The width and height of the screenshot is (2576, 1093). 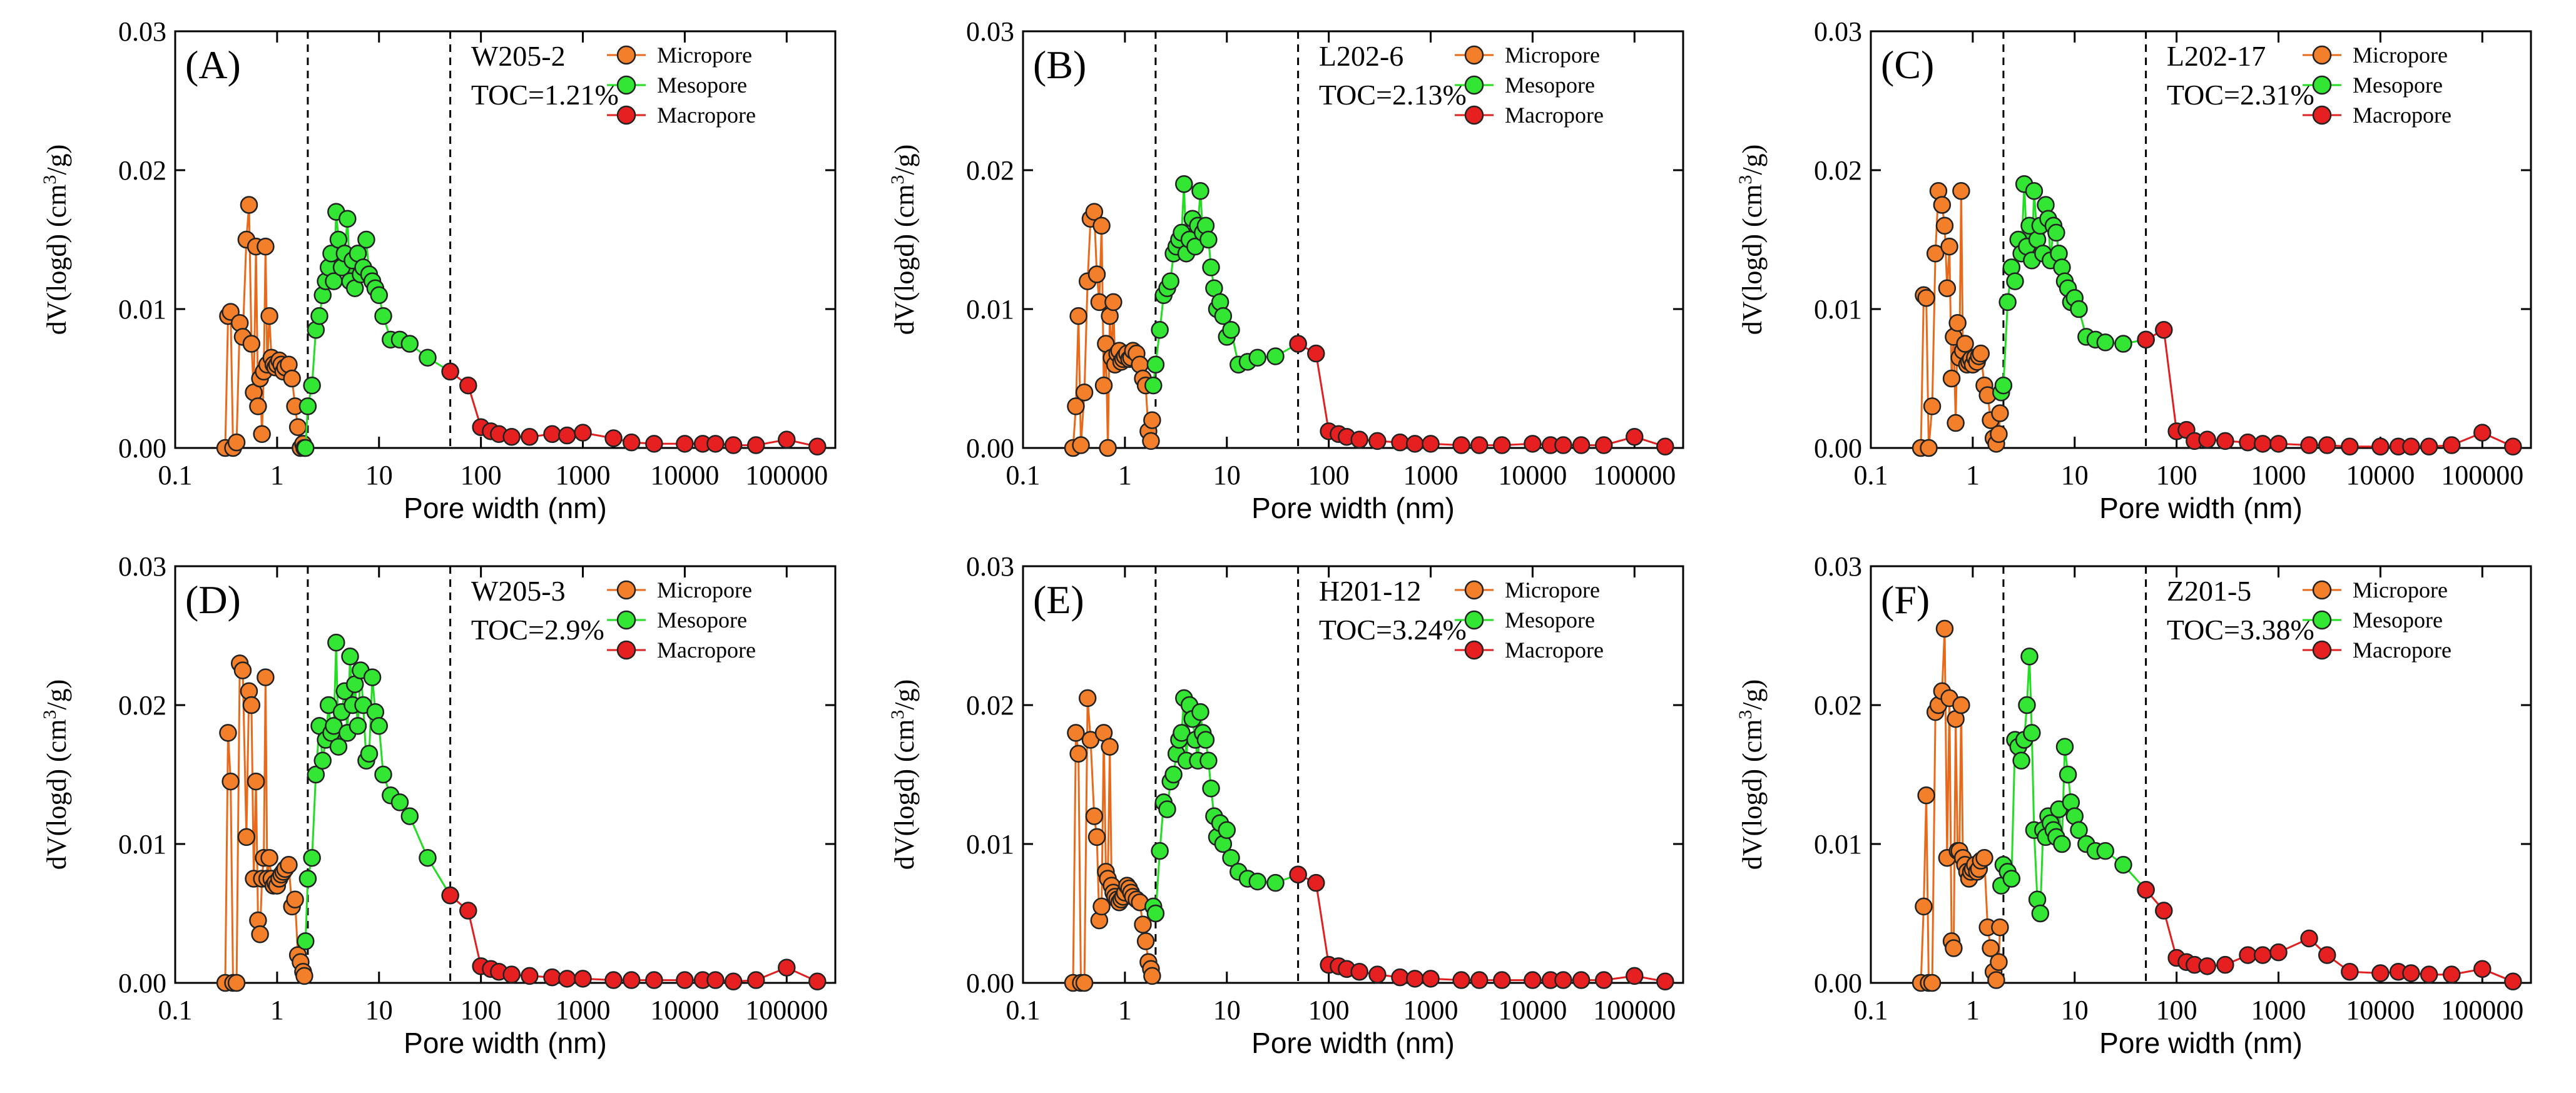 I want to click on panel-letter: (B), so click(x=1059, y=65).